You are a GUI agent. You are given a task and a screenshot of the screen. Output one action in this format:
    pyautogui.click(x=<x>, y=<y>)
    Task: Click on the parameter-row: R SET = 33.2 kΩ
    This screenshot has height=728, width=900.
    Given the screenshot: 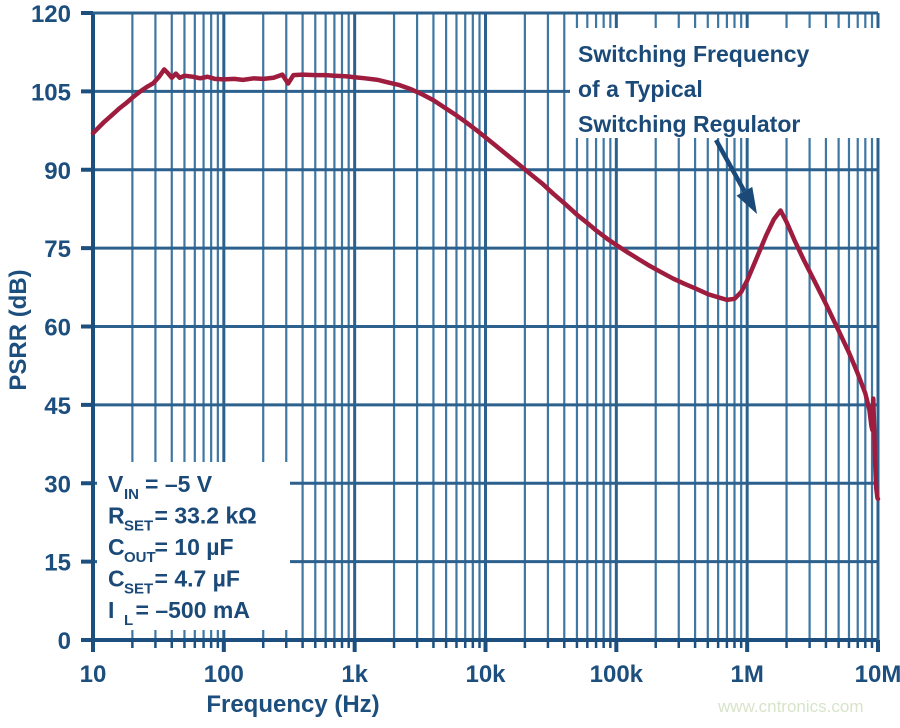 What is the action you would take?
    pyautogui.click(x=182, y=519)
    